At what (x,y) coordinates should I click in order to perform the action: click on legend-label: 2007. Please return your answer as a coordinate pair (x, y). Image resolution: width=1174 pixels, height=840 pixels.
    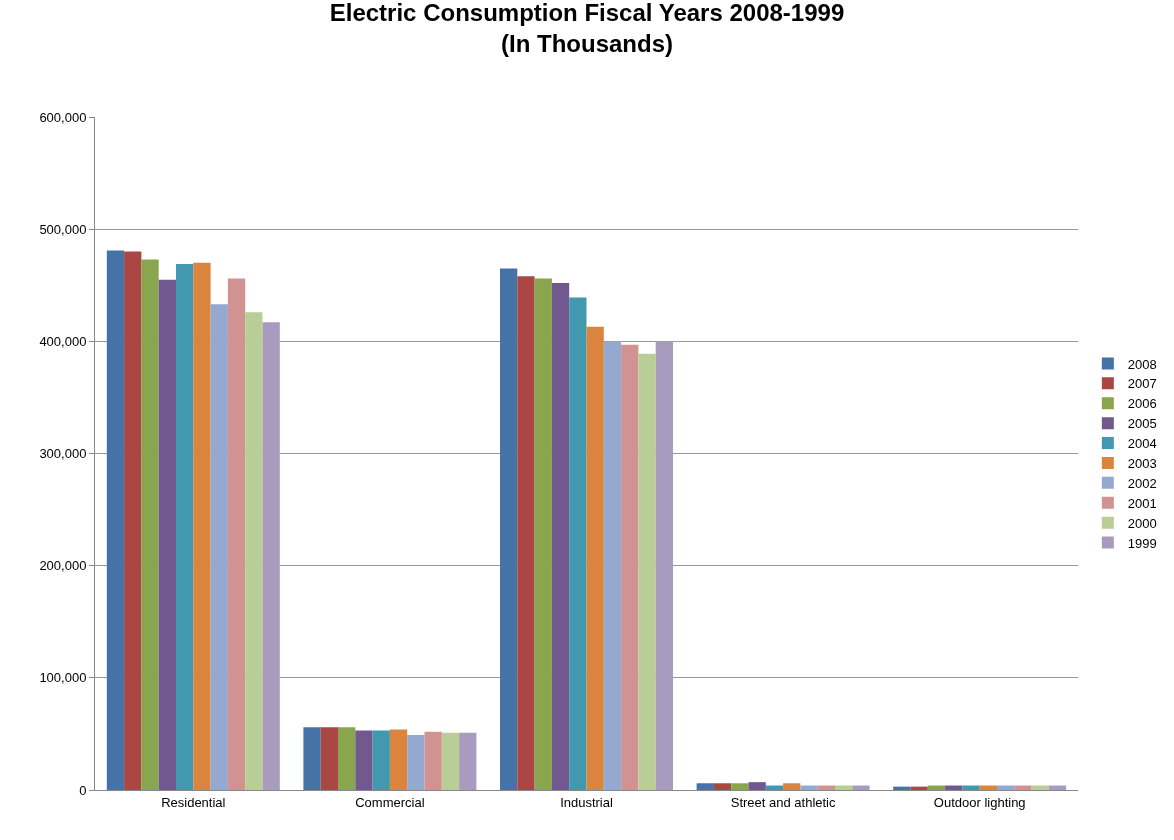
    Looking at the image, I should click on (1142, 384).